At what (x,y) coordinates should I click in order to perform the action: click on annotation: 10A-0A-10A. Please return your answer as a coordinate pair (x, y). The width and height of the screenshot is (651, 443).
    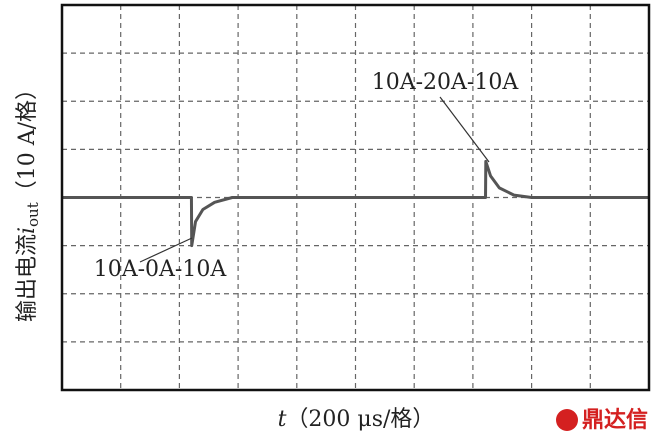
    Looking at the image, I should click on (161, 269).